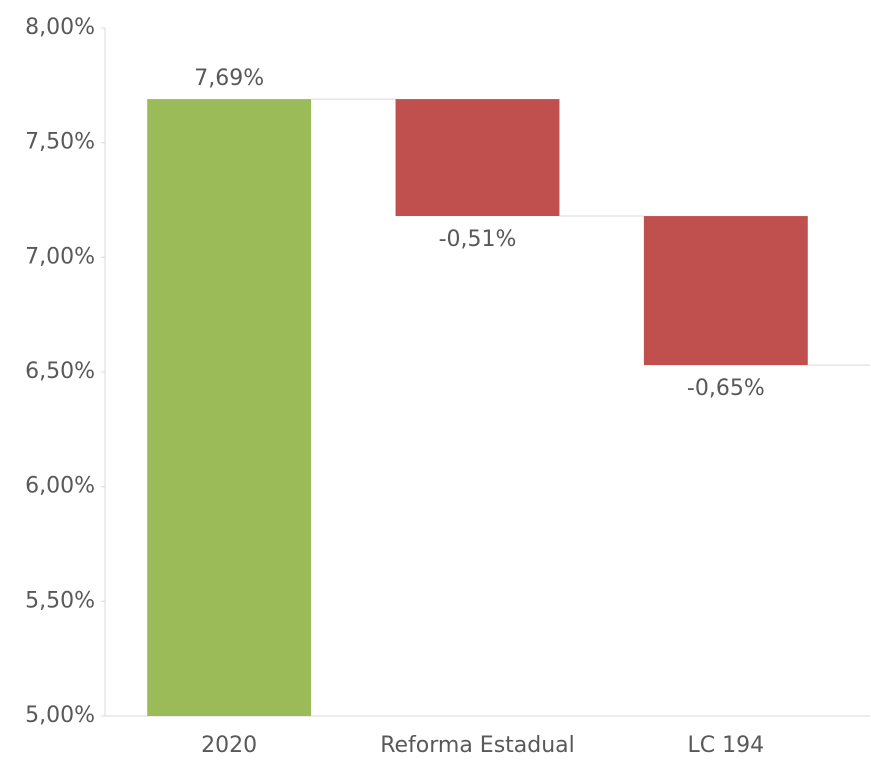 The height and width of the screenshot is (780, 871). Describe the element at coordinates (726, 388) in the screenshot. I see `value-label: -0,65%` at that location.